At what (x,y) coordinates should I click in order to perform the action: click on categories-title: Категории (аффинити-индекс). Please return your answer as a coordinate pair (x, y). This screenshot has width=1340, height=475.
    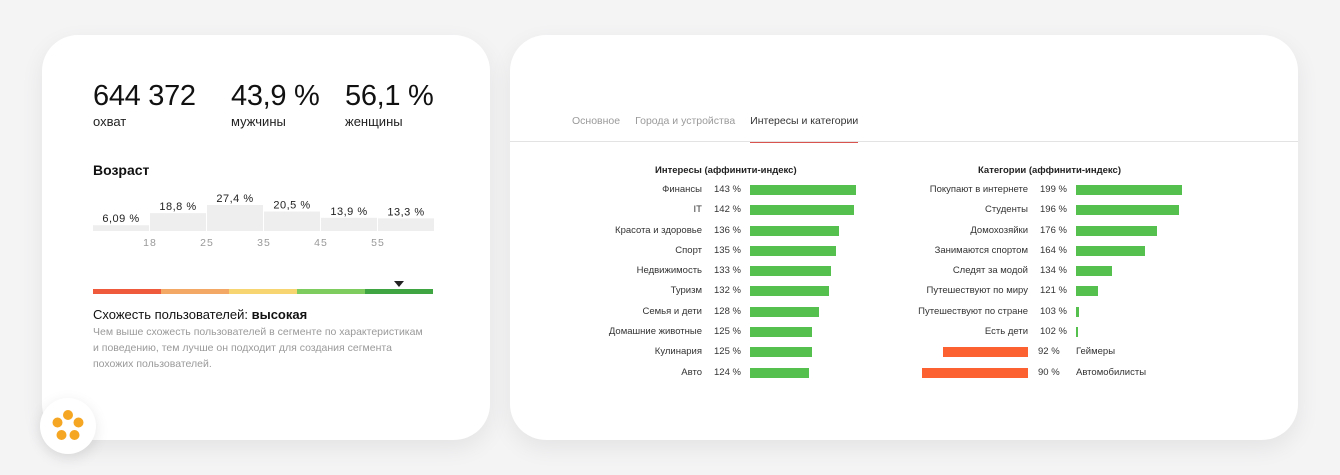
    Looking at the image, I should click on (1050, 170).